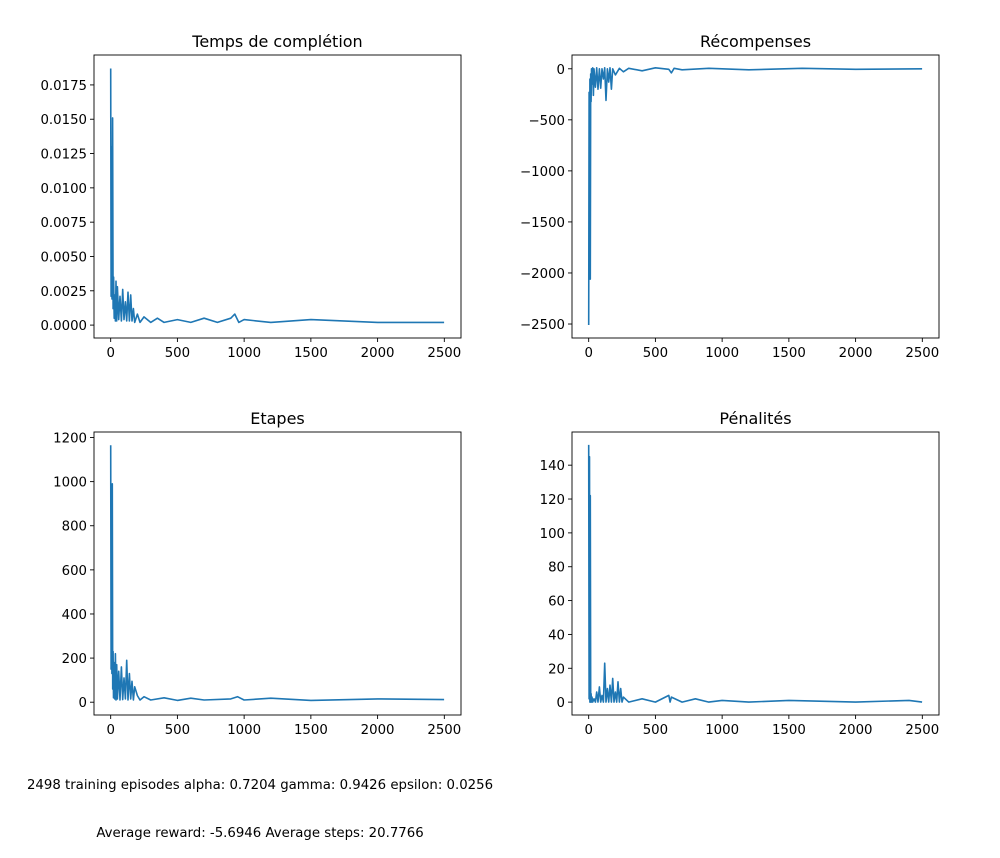 This screenshot has height=858, width=1000. What do you see at coordinates (552, 500) in the screenshot?
I see `y-tick-label: 120` at bounding box center [552, 500].